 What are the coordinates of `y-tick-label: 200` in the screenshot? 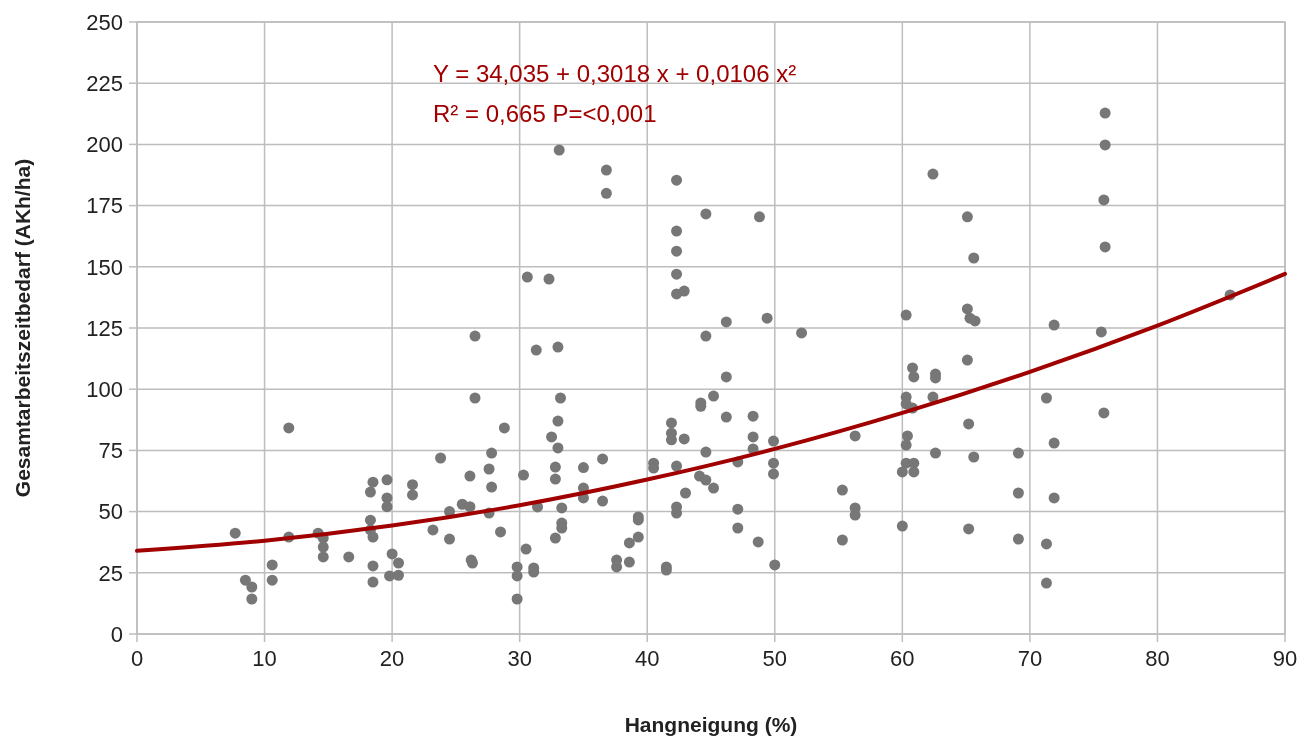 It's located at (104, 145).